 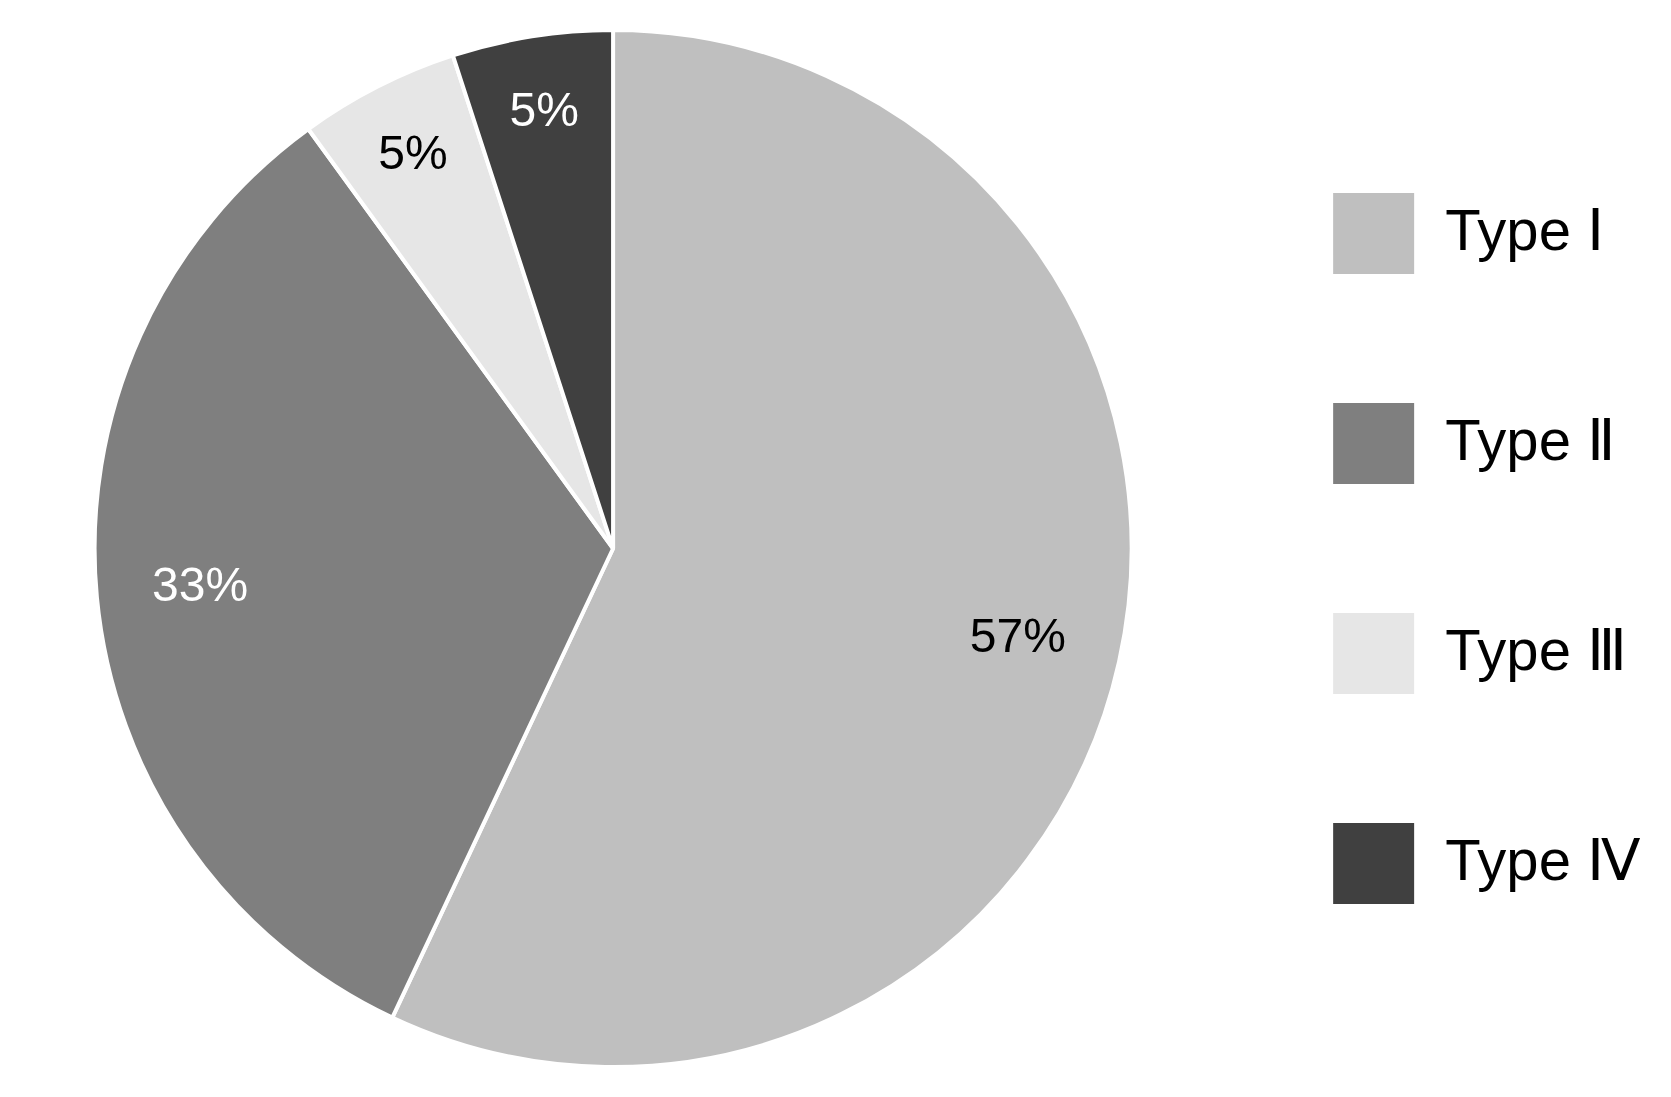 What do you see at coordinates (200, 584) in the screenshot?
I see `data-label: 33%` at bounding box center [200, 584].